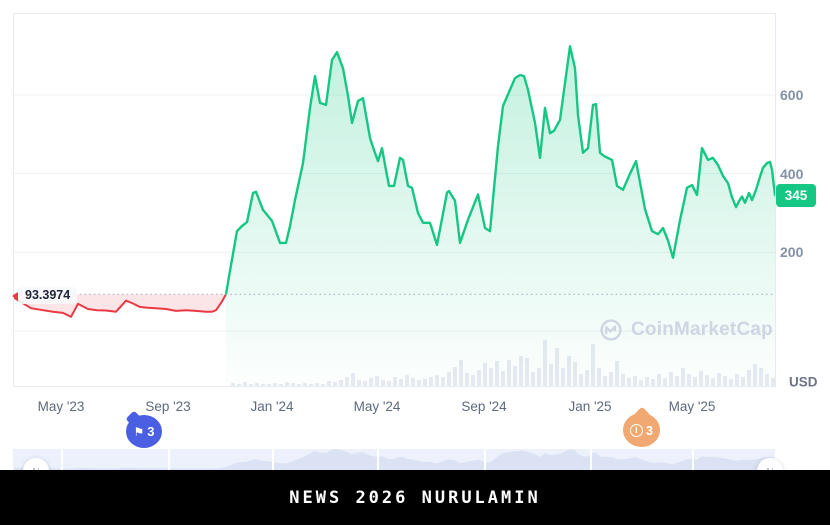  What do you see at coordinates (139, 431) in the screenshot?
I see `flag-icon: ⚑` at bounding box center [139, 431].